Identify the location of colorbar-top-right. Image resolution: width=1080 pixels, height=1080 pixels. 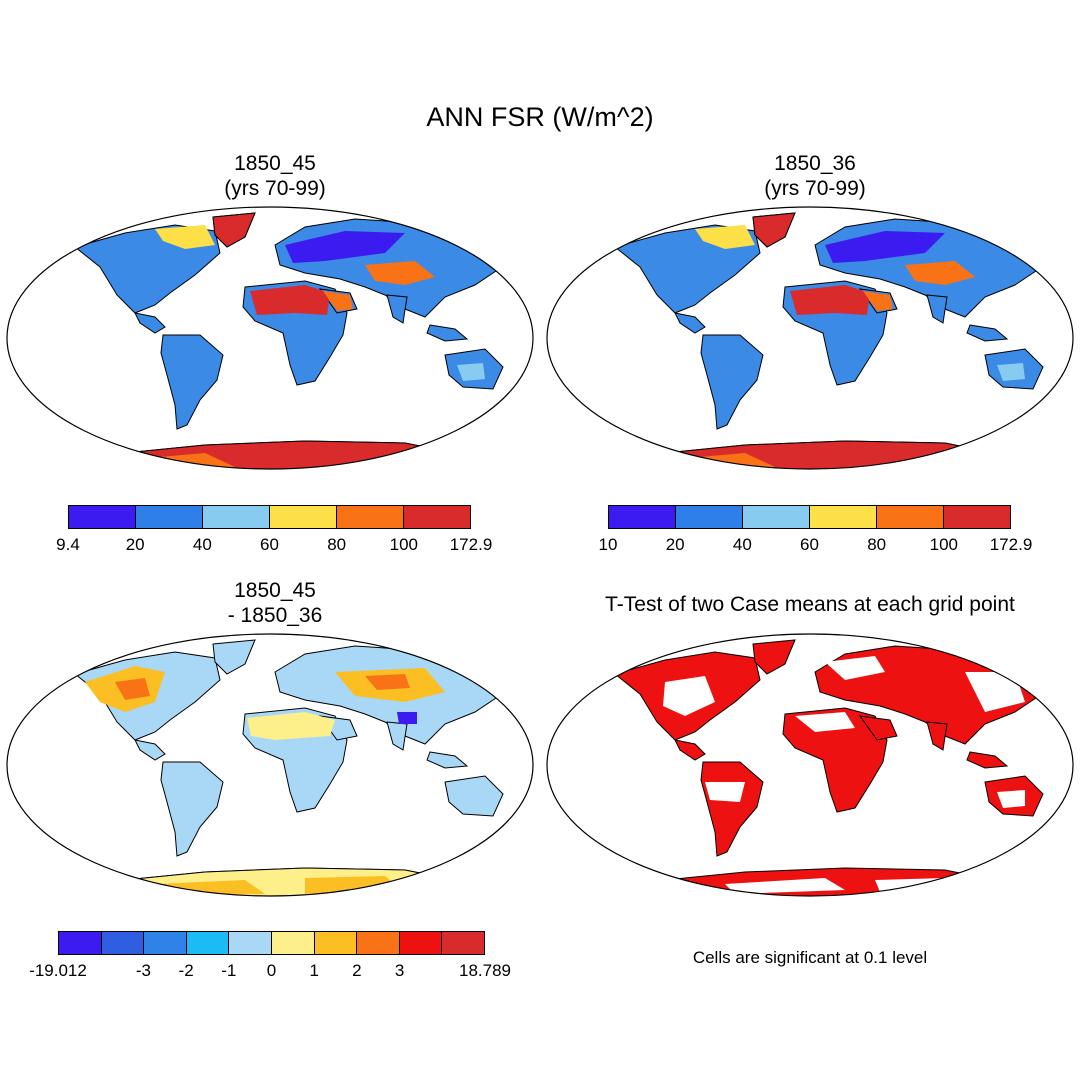
(809, 517).